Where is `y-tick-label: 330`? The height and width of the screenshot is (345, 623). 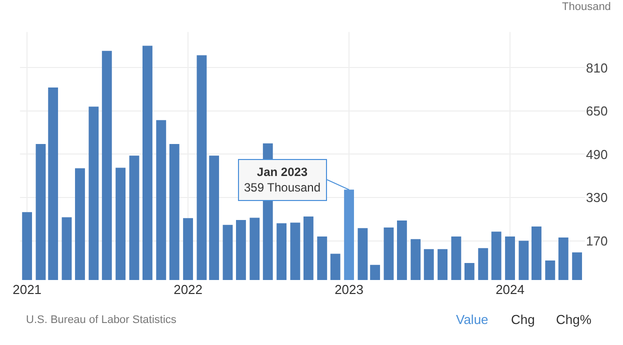 y-tick-label: 330 is located at coordinates (597, 198).